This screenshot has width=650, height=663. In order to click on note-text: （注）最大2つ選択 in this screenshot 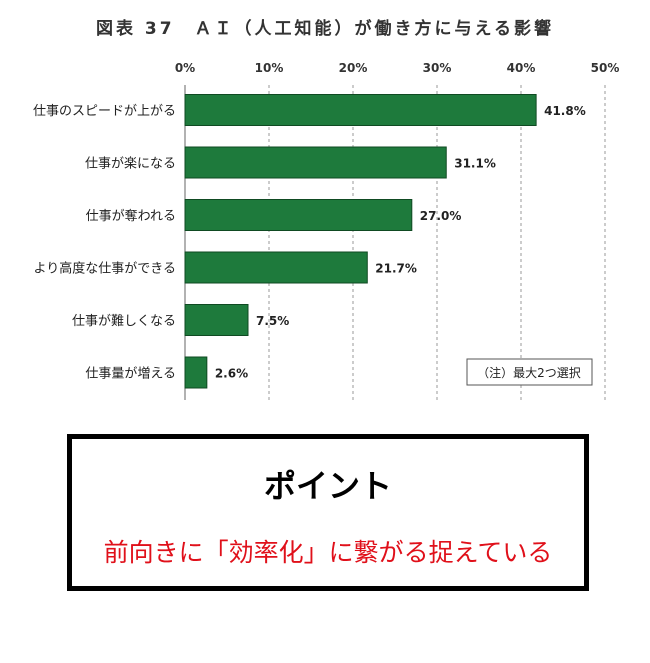, I will do `click(529, 372)`.